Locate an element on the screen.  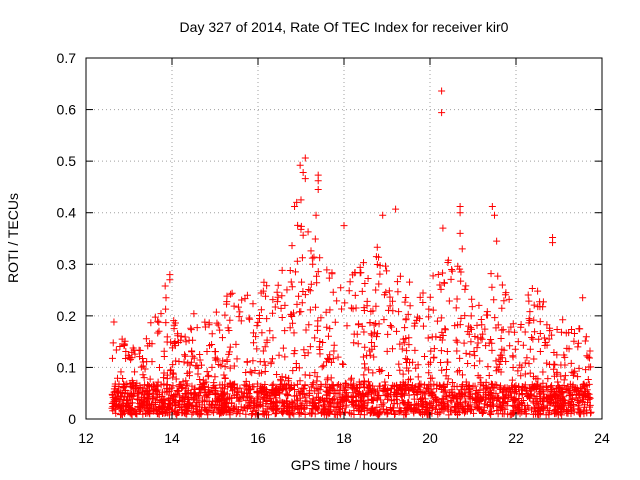
y-tick-label: 0.2 is located at coordinates (67, 316).